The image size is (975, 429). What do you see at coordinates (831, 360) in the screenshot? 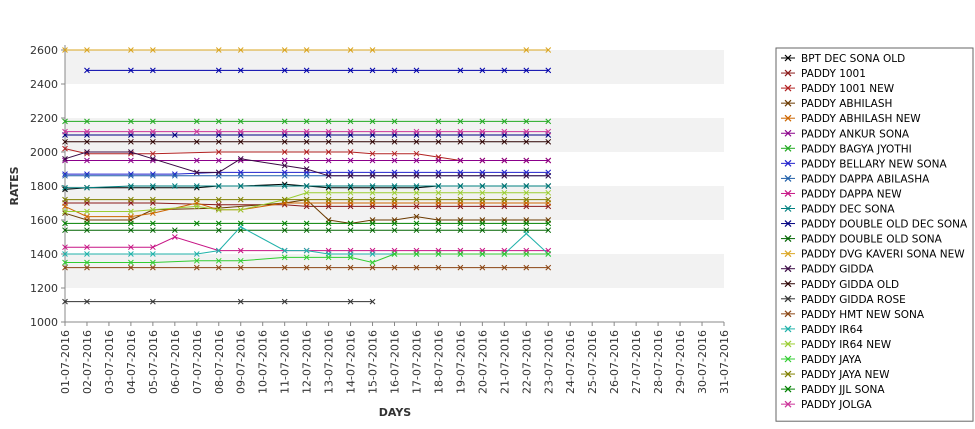
I see `legend-label: PADDY JAYA` at bounding box center [831, 360].